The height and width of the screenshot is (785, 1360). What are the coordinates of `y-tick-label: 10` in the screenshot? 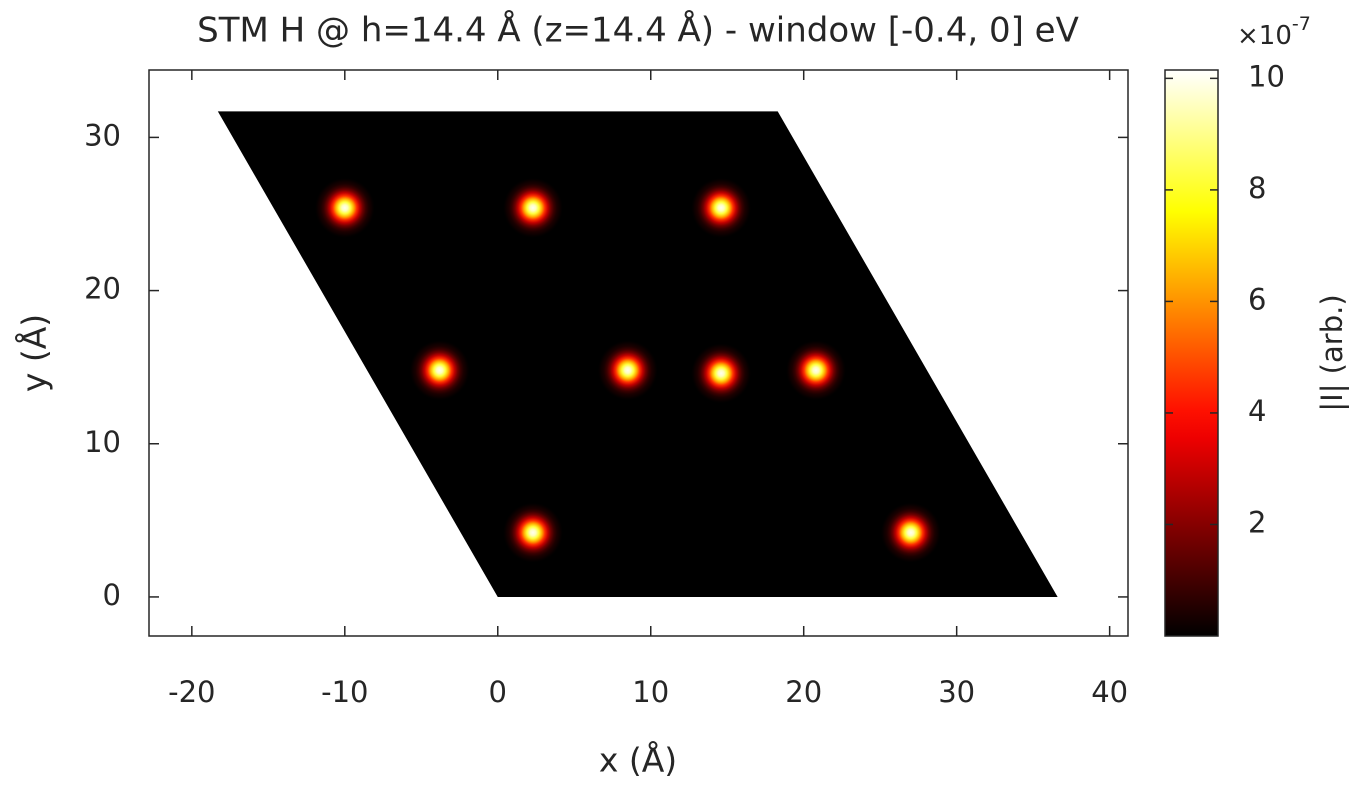 It's located at (102, 442).